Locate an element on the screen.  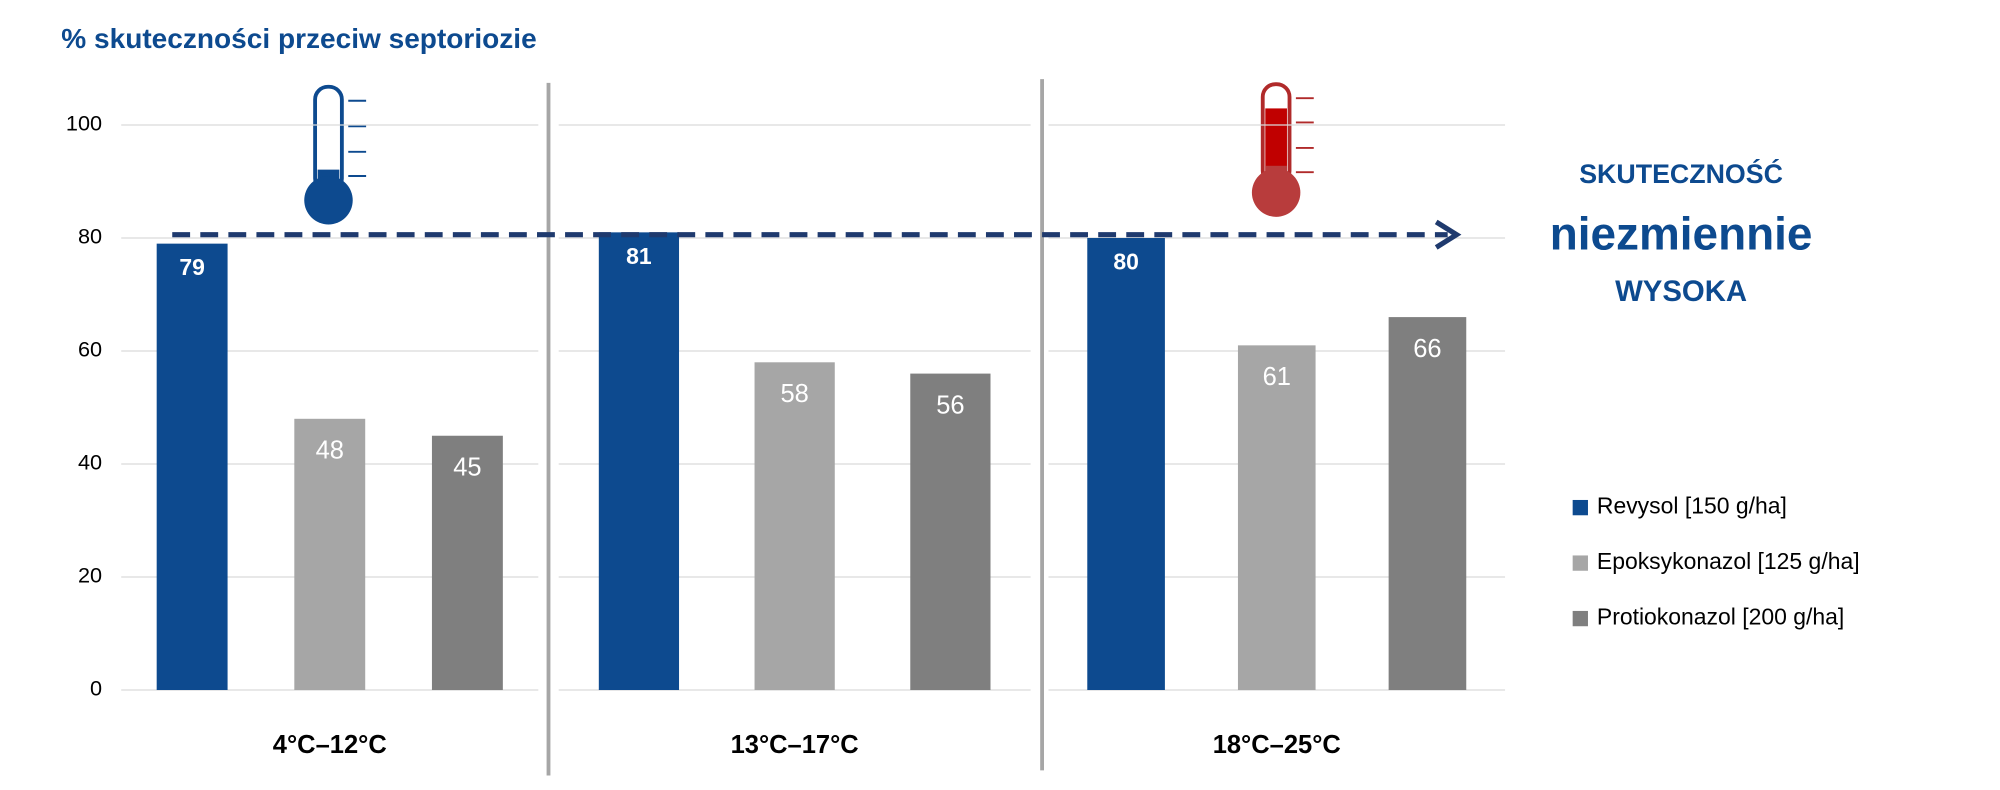
value-label: 48 is located at coordinates (330, 451).